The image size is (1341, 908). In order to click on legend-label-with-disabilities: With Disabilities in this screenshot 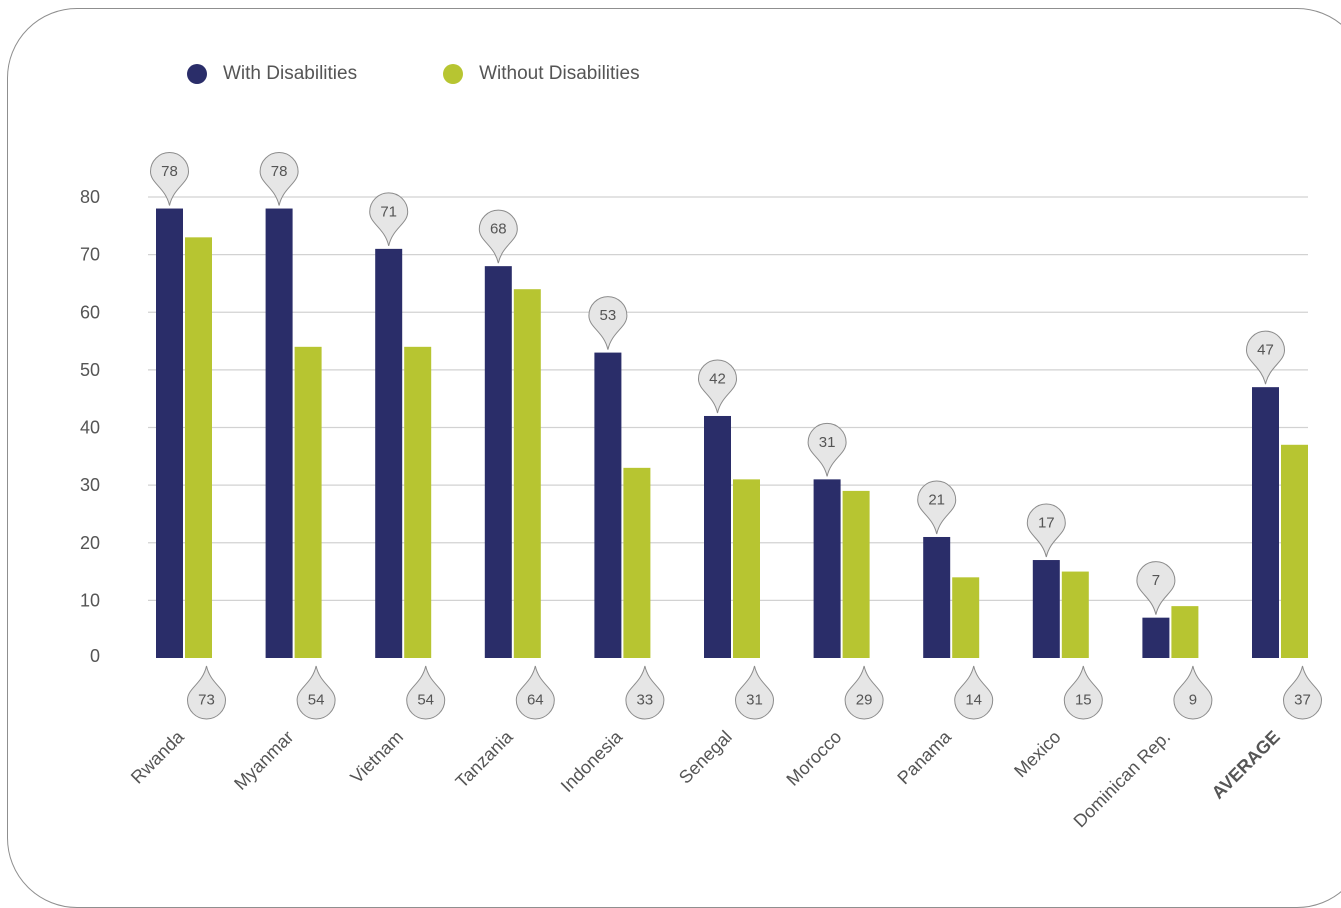, I will do `click(290, 73)`.